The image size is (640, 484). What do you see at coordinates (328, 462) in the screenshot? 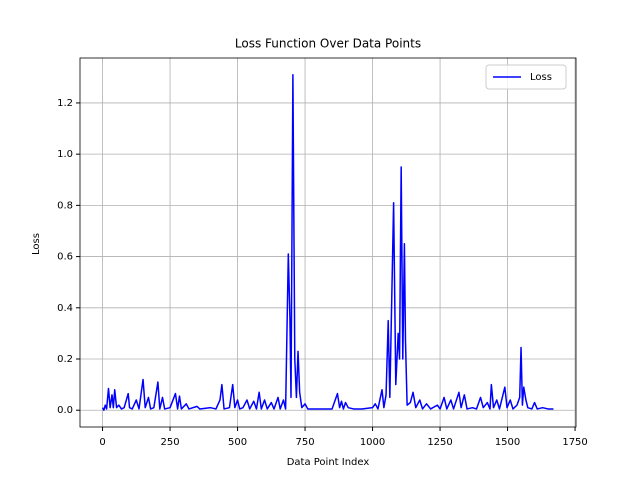
I see `x-axis-label: Data Point Index` at bounding box center [328, 462].